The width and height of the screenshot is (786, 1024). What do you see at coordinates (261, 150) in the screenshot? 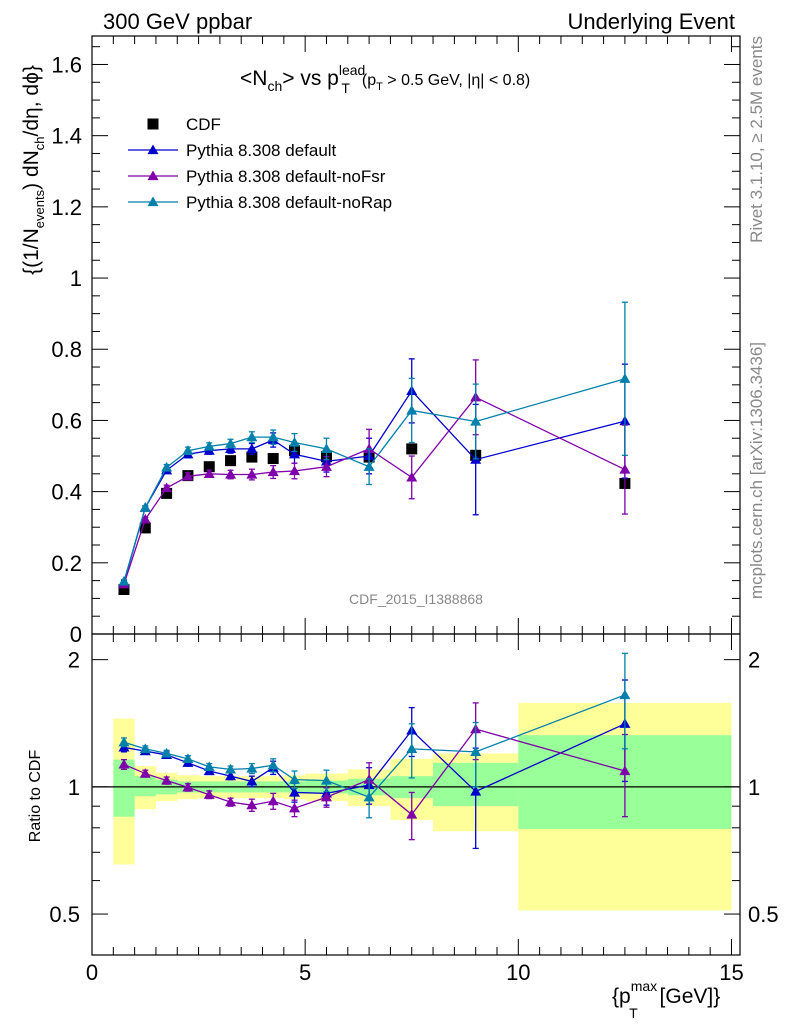
I see `legend-label-default: Pythia 8.308 default` at bounding box center [261, 150].